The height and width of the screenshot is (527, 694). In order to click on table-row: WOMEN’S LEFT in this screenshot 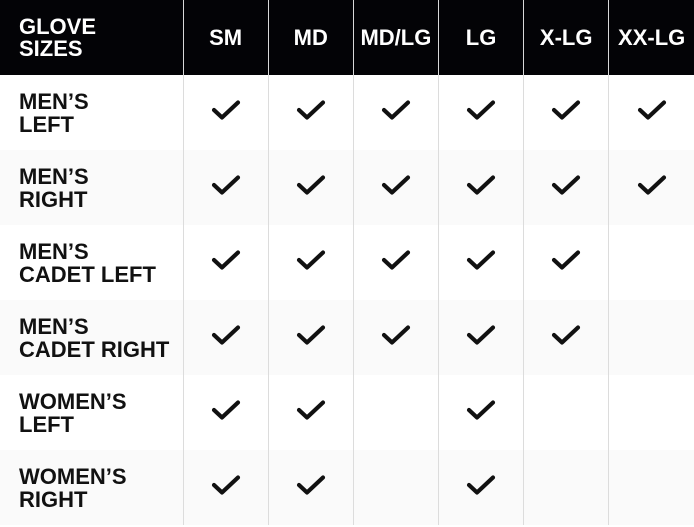, I will do `click(347, 412)`.